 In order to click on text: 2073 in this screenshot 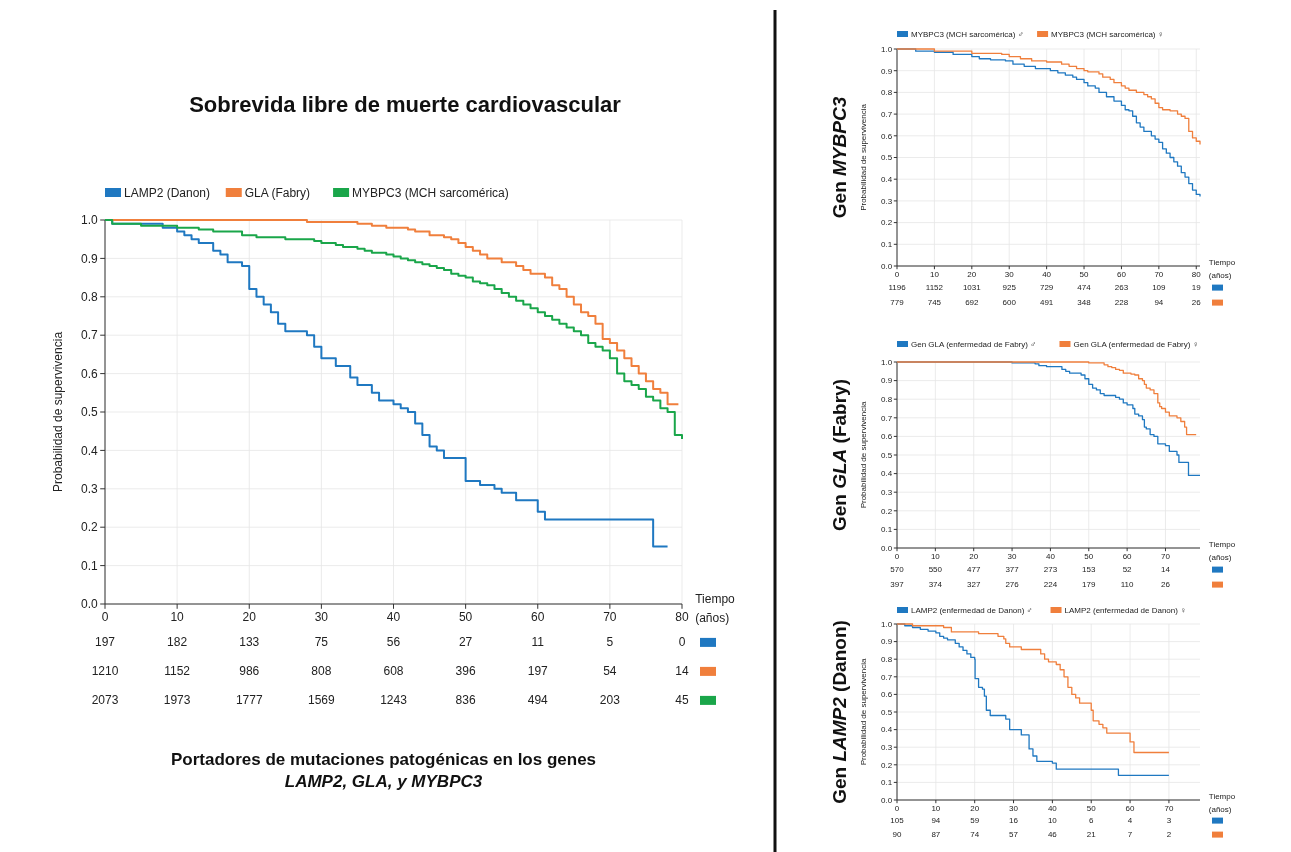, I will do `click(105, 700)`.